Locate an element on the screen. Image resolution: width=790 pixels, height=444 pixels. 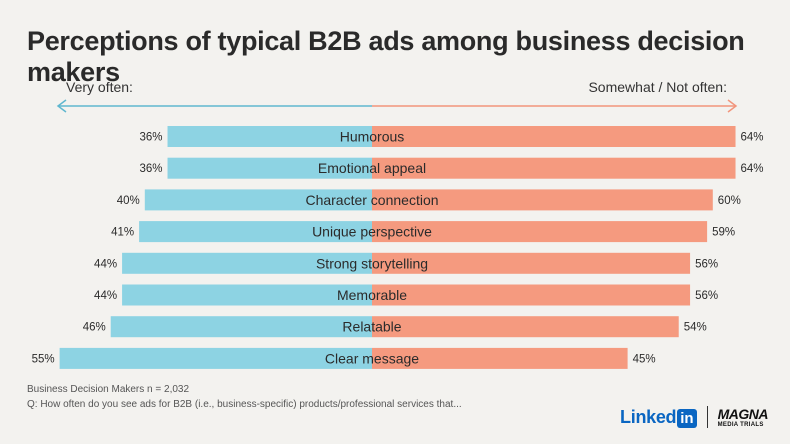
category-label: Humorous is located at coordinates (372, 137).